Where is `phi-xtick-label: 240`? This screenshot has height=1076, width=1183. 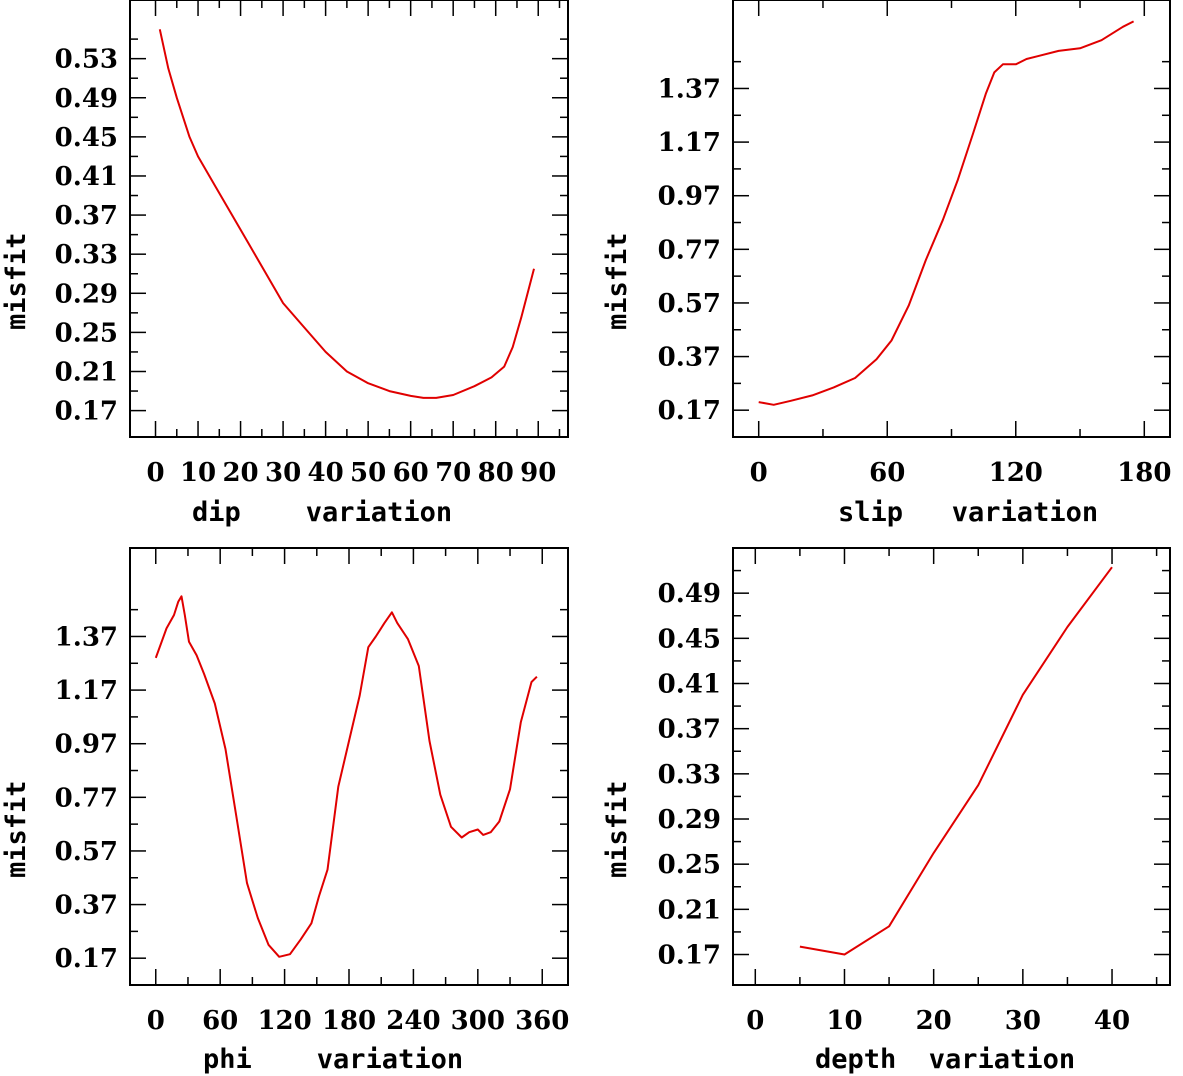 phi-xtick-label: 240 is located at coordinates (413, 1021).